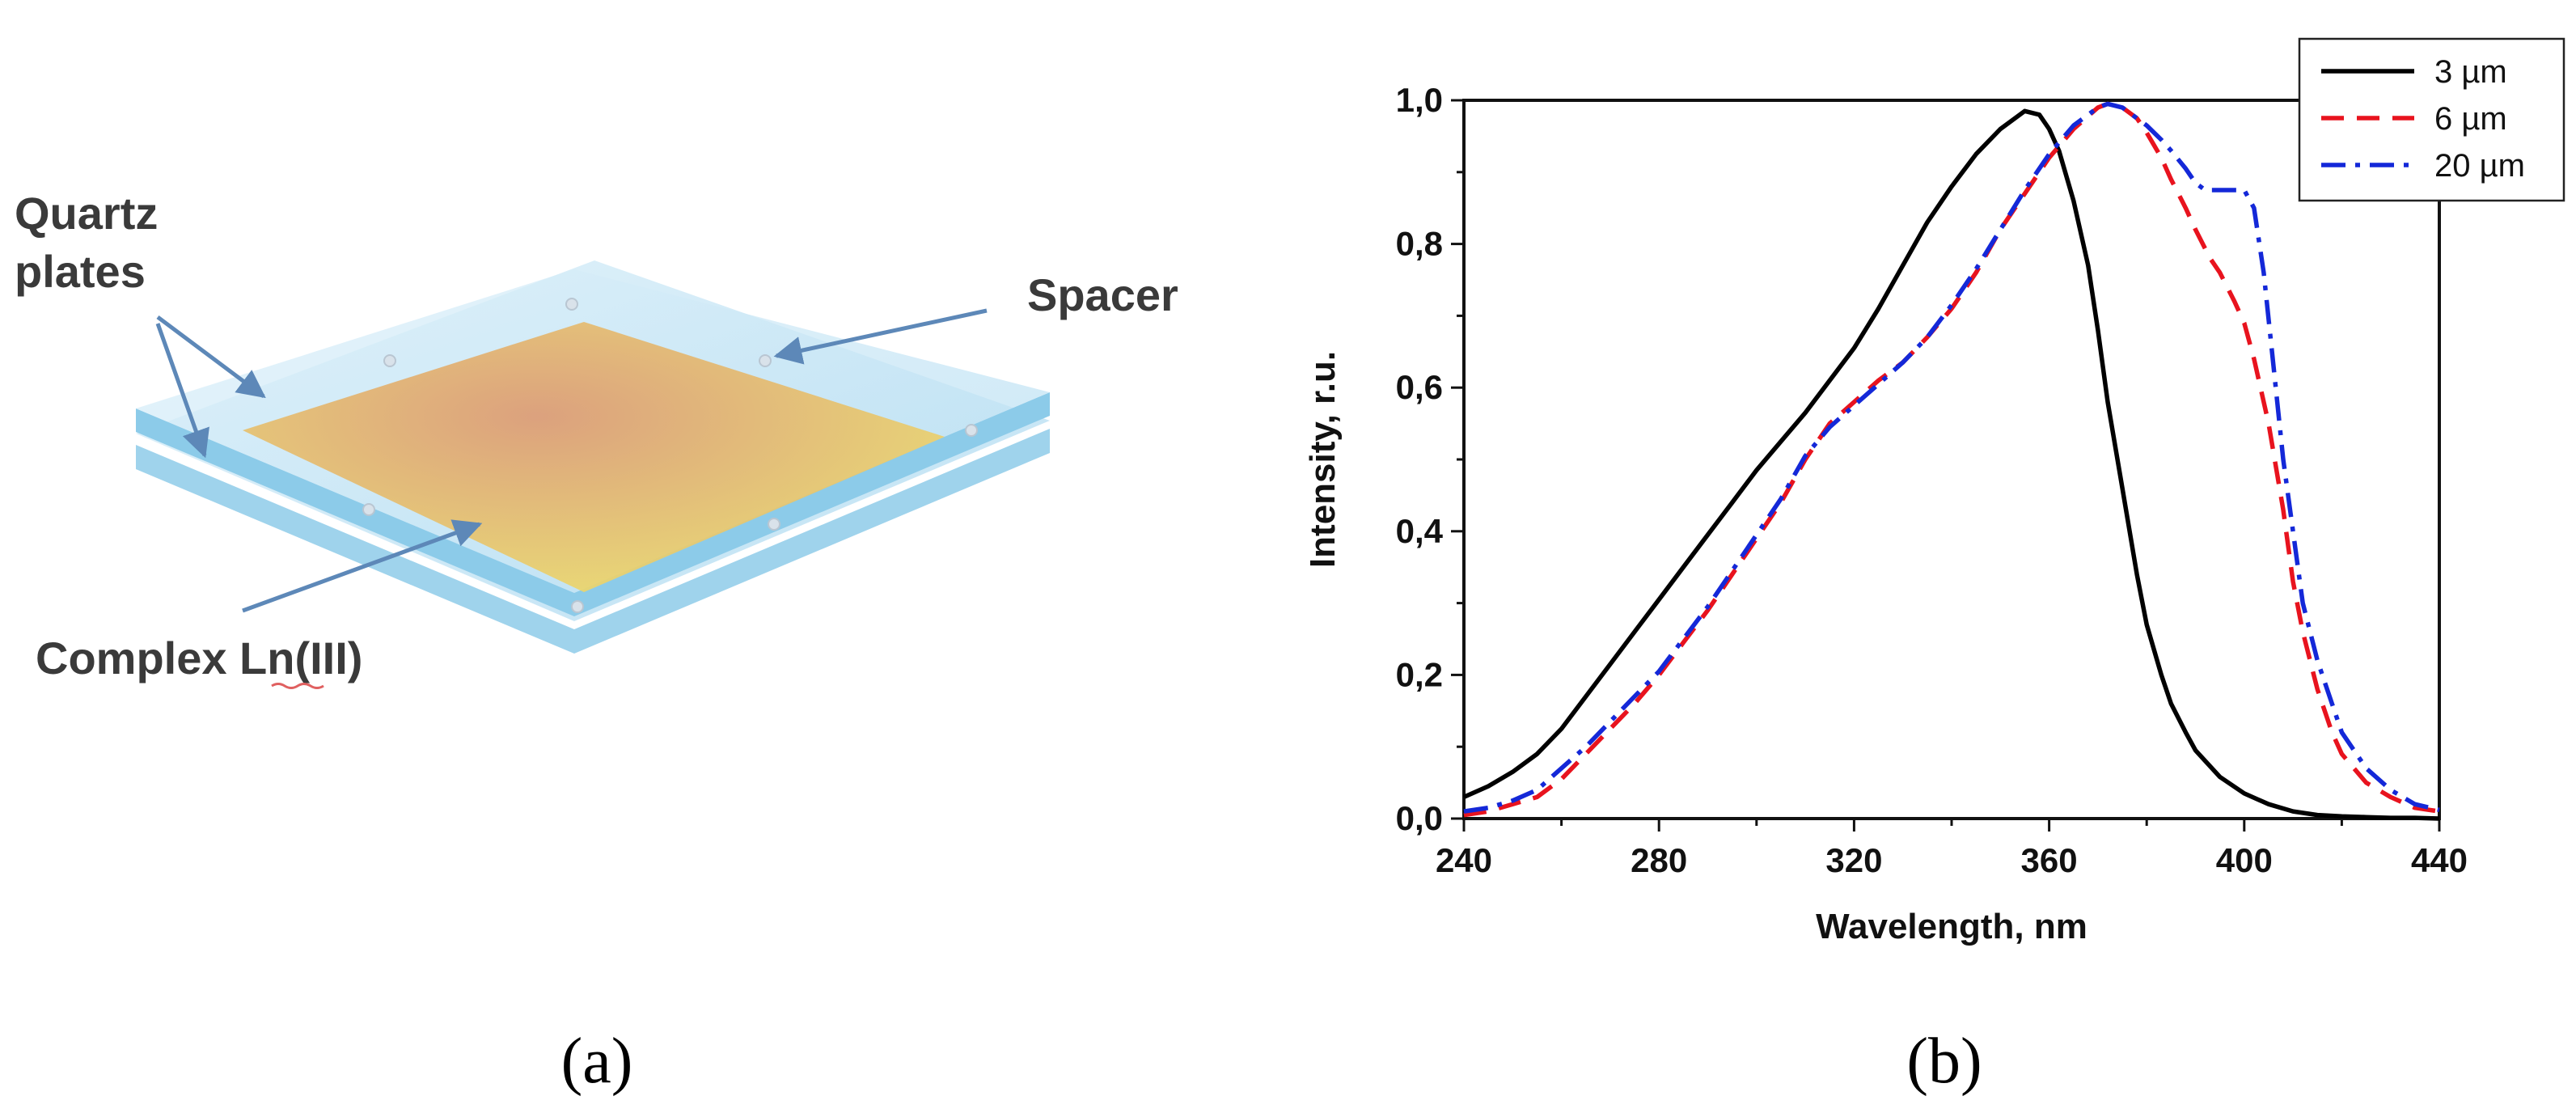  Describe the element at coordinates (880, 336) in the screenshot. I see `spacer-arrow` at that location.